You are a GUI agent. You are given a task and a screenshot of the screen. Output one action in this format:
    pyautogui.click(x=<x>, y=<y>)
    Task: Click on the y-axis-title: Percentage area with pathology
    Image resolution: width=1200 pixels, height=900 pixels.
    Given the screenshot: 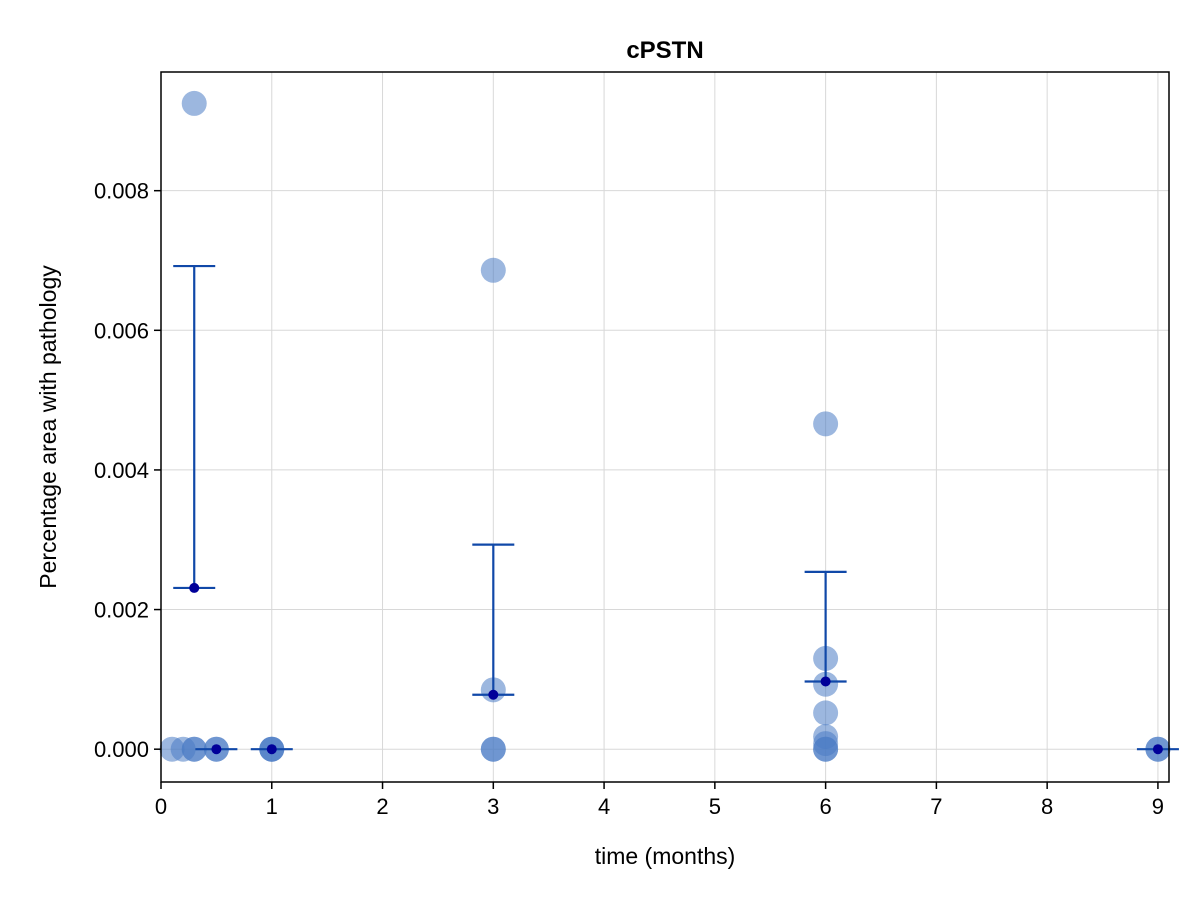 What is the action you would take?
    pyautogui.click(x=48, y=427)
    